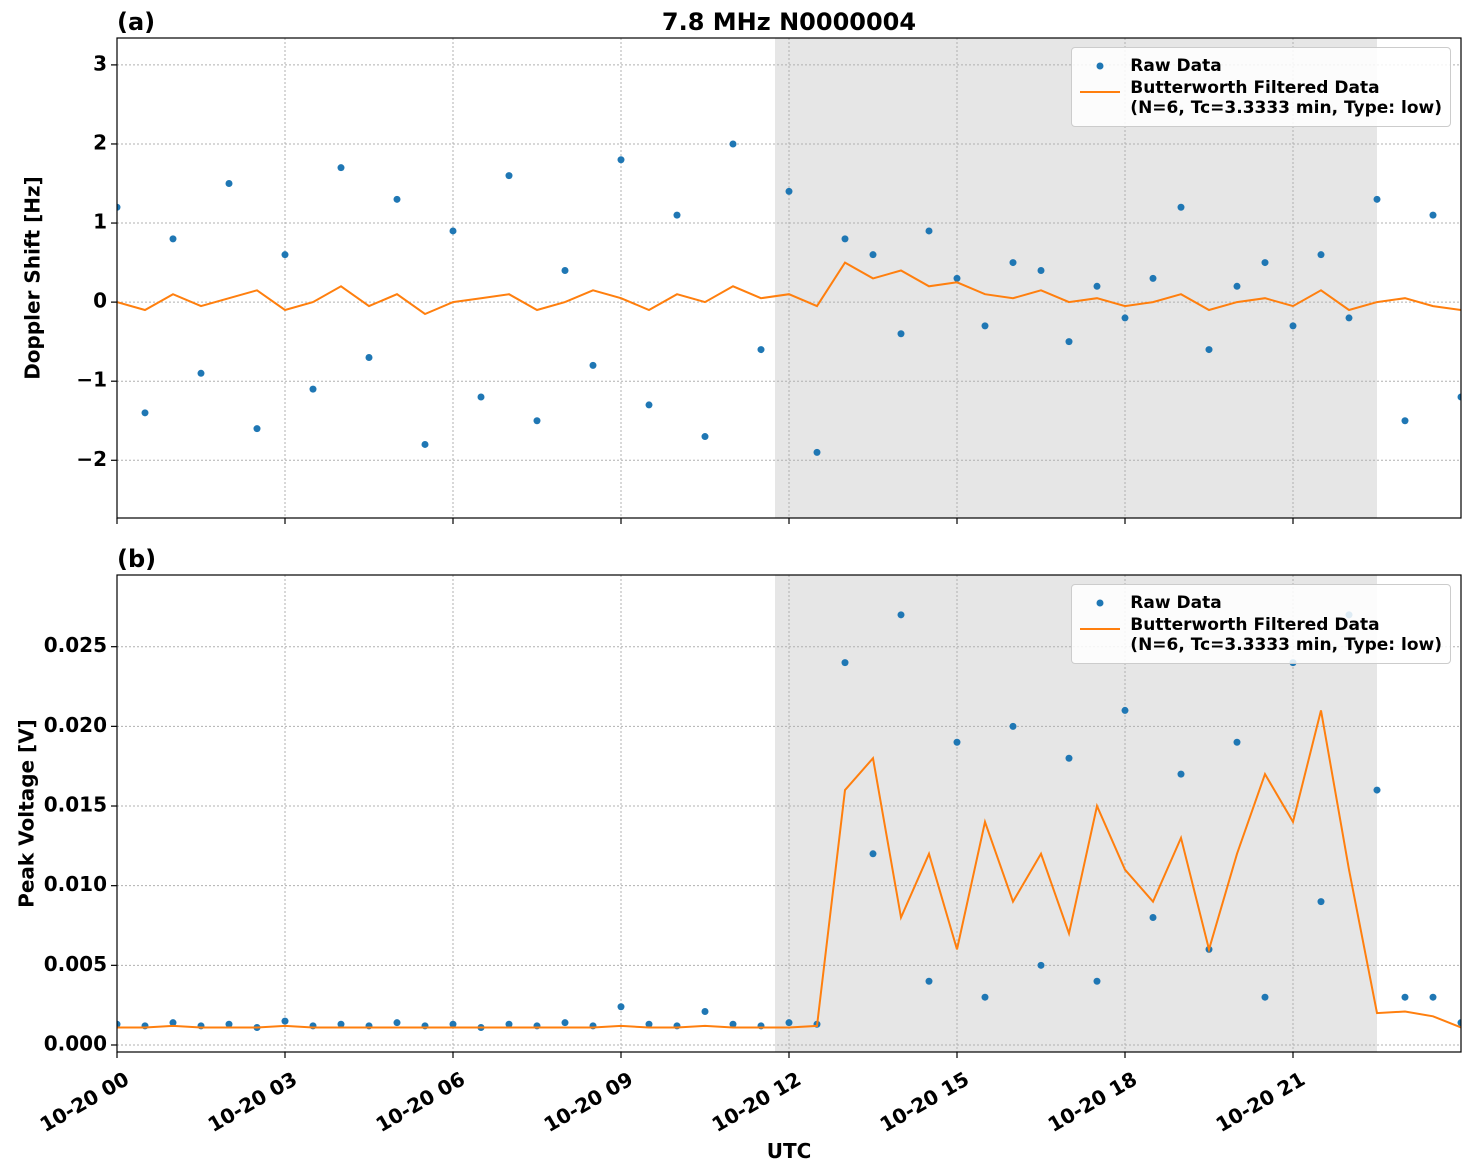 The height and width of the screenshot is (1172, 1472). Describe the element at coordinates (1261, 66) in the screenshot. I see `legend-entry: Raw Data` at that location.